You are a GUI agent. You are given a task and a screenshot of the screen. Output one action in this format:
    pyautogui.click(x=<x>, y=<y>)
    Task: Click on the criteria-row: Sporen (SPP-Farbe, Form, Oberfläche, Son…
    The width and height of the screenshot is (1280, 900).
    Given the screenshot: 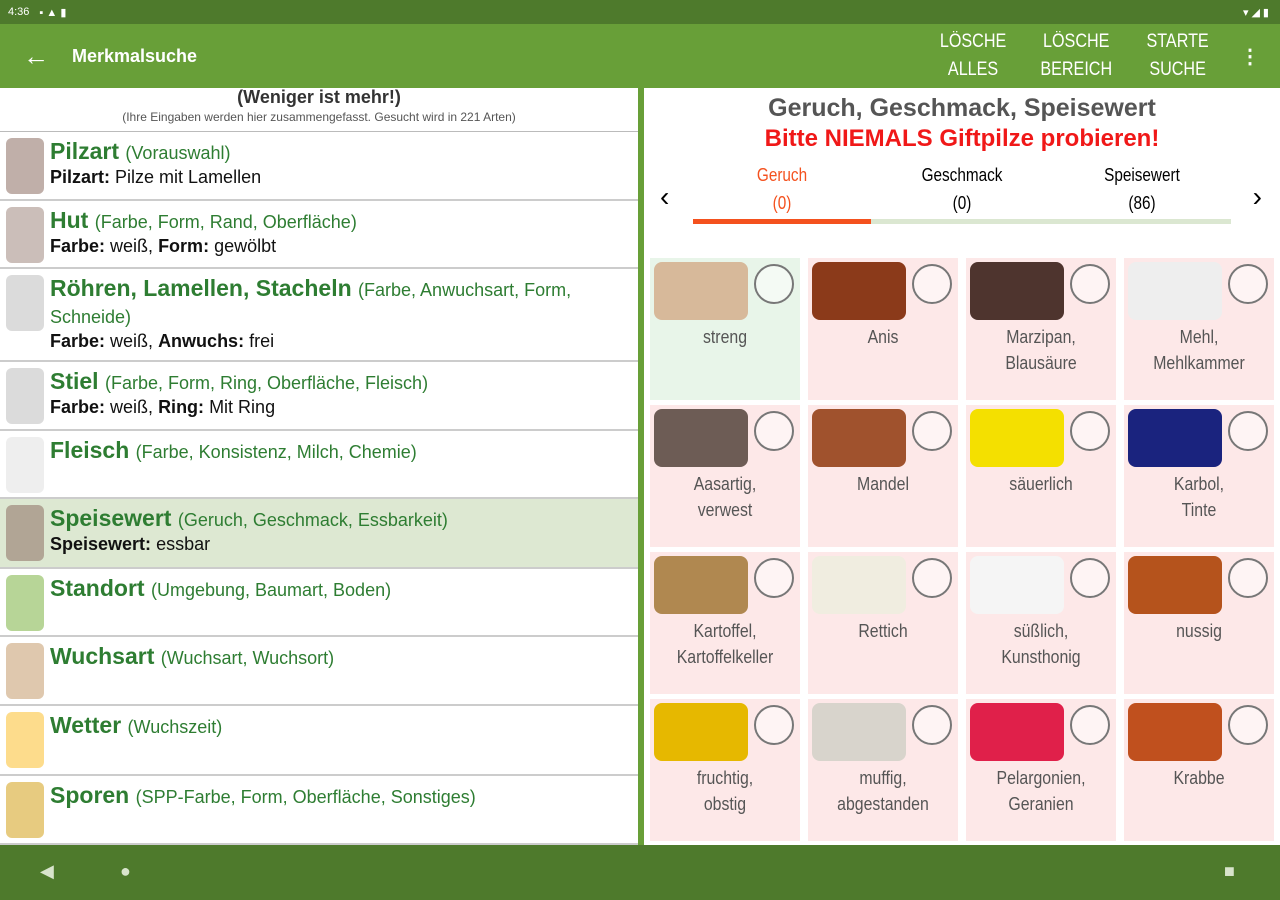 What is the action you would take?
    pyautogui.click(x=319, y=810)
    